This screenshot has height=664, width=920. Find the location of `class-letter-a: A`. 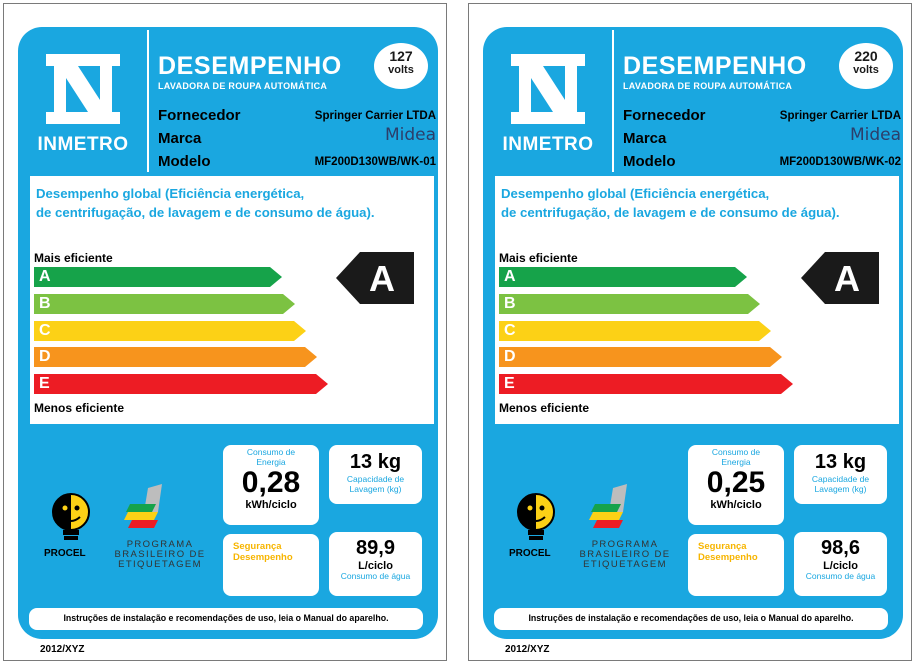

class-letter-a: A is located at coordinates (510, 276).